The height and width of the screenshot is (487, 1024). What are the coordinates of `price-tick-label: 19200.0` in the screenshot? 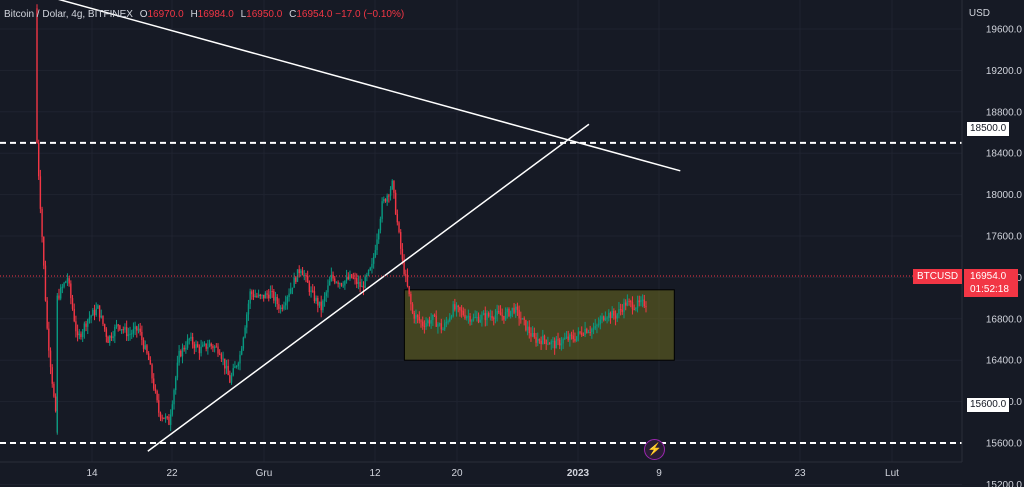 It's located at (1004, 71).